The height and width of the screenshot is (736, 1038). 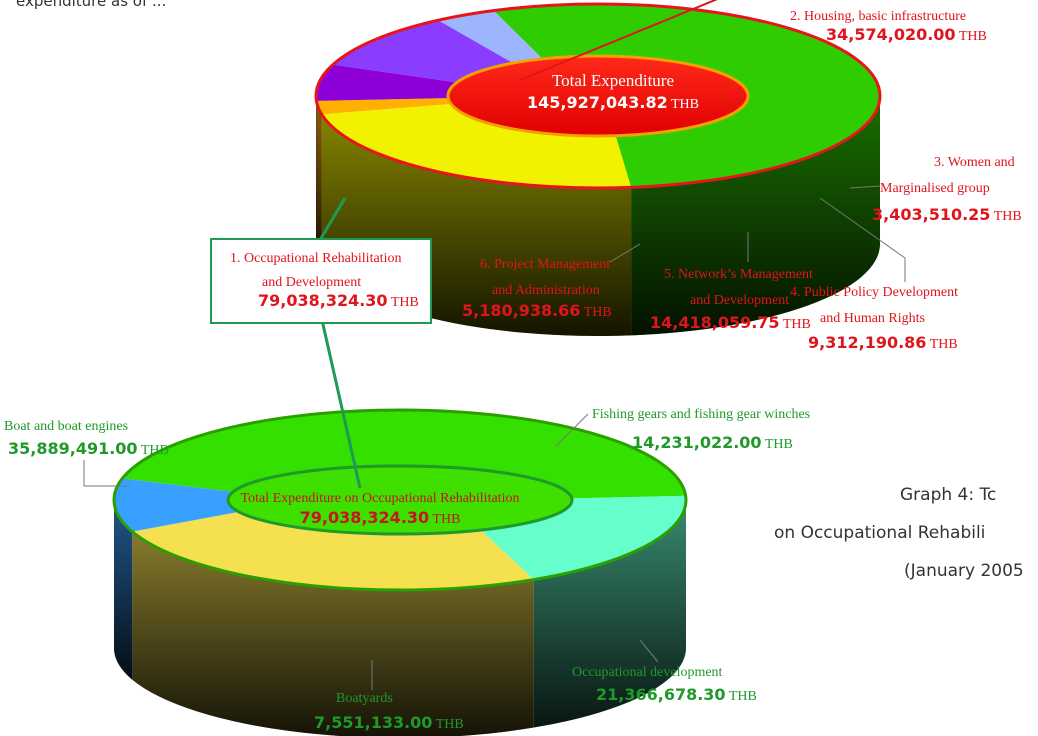 I want to click on label-boatyards: Boatyards, so click(x=364, y=698).